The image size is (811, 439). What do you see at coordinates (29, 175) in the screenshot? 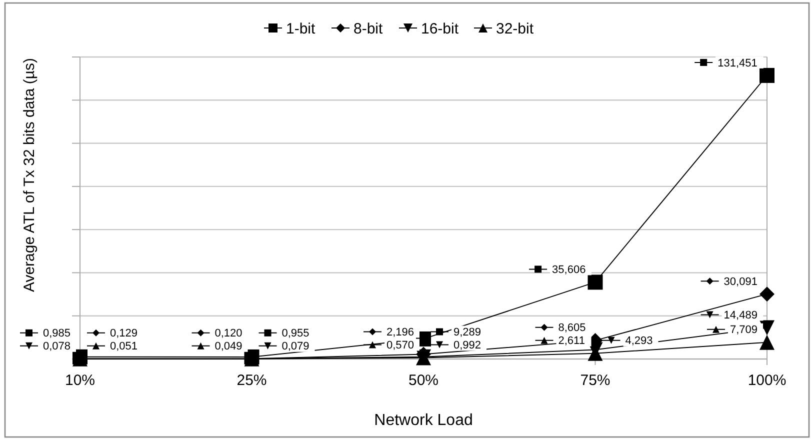
I see `y-axis-title: Average ATL of Tx 32 bits data (µs)` at bounding box center [29, 175].